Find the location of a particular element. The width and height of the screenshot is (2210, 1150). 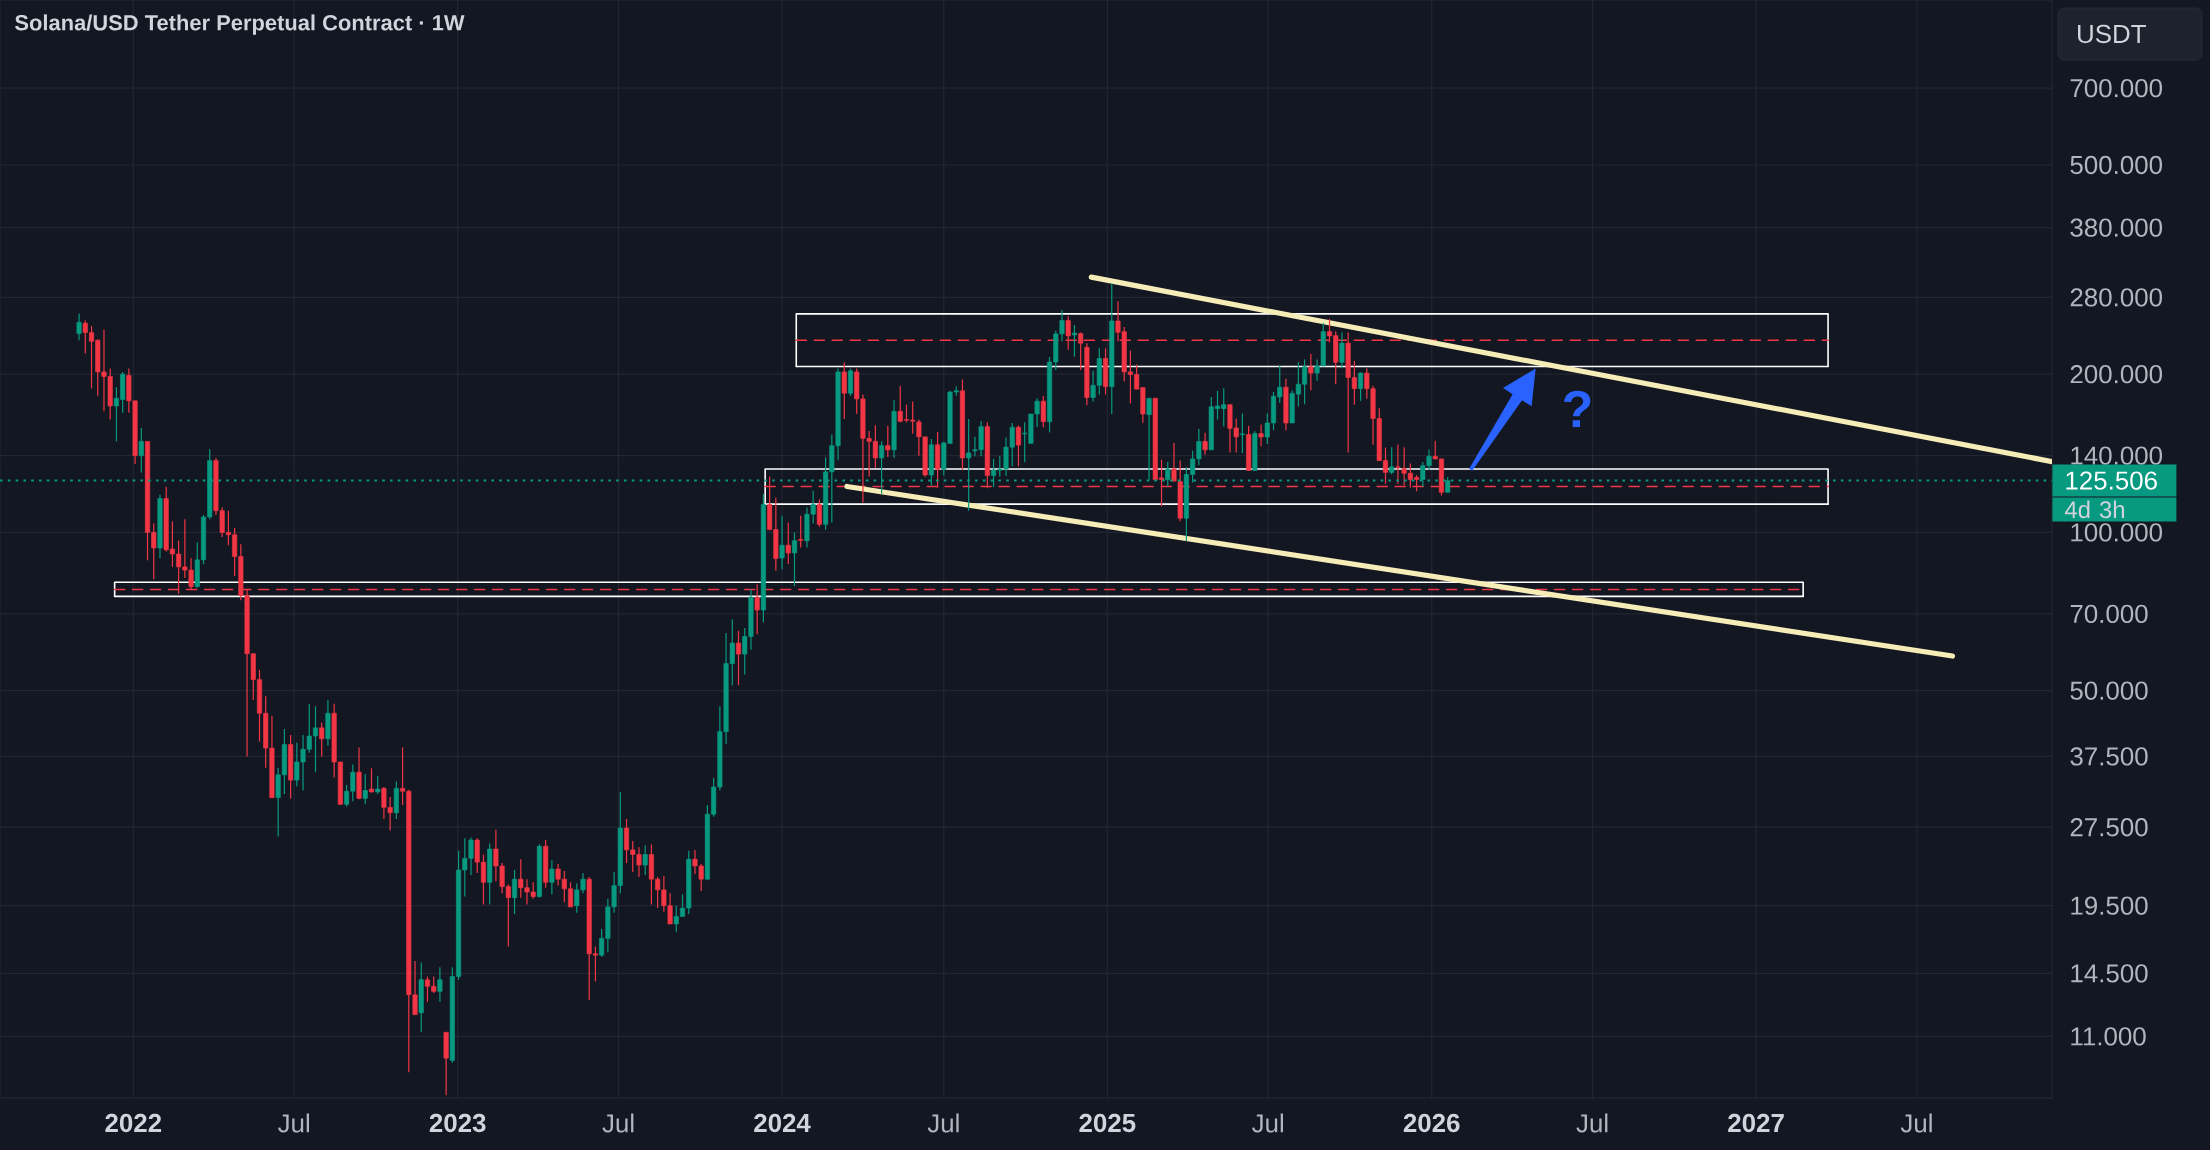

y-tick-label: 50.000 is located at coordinates (2109, 690).